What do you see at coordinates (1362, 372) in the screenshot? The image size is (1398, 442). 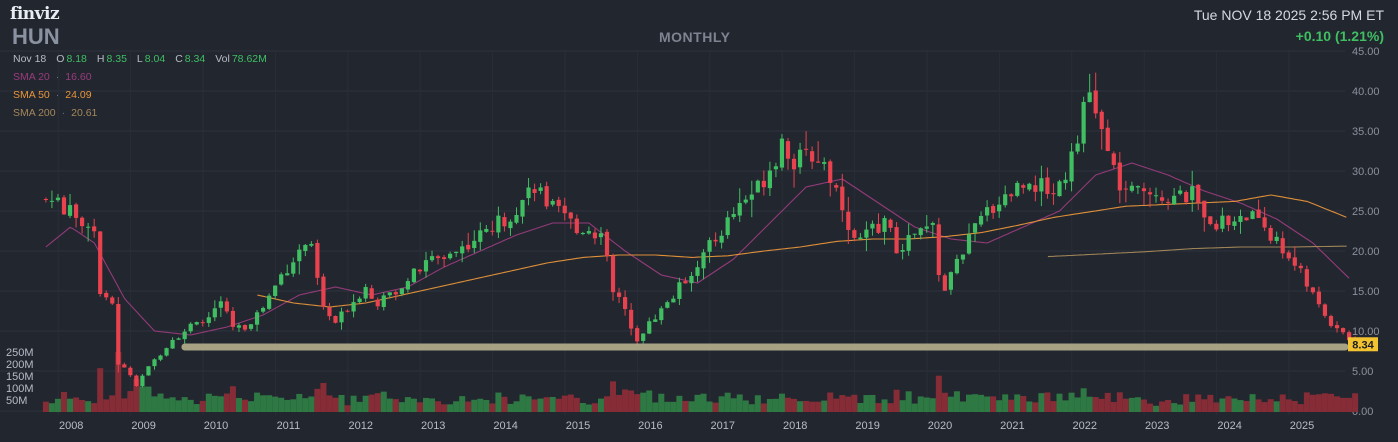 I see `y-tick-label: 5.00` at bounding box center [1362, 372].